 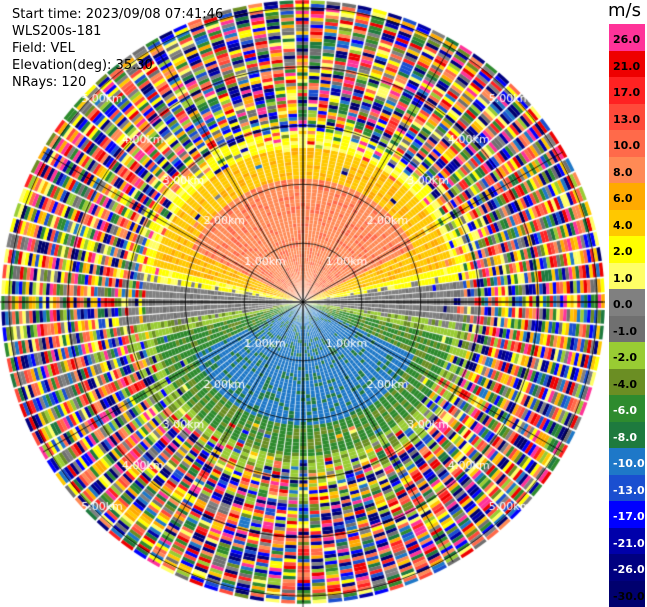 I want to click on colorbar-tick-label: 26.0, so click(x=627, y=39).